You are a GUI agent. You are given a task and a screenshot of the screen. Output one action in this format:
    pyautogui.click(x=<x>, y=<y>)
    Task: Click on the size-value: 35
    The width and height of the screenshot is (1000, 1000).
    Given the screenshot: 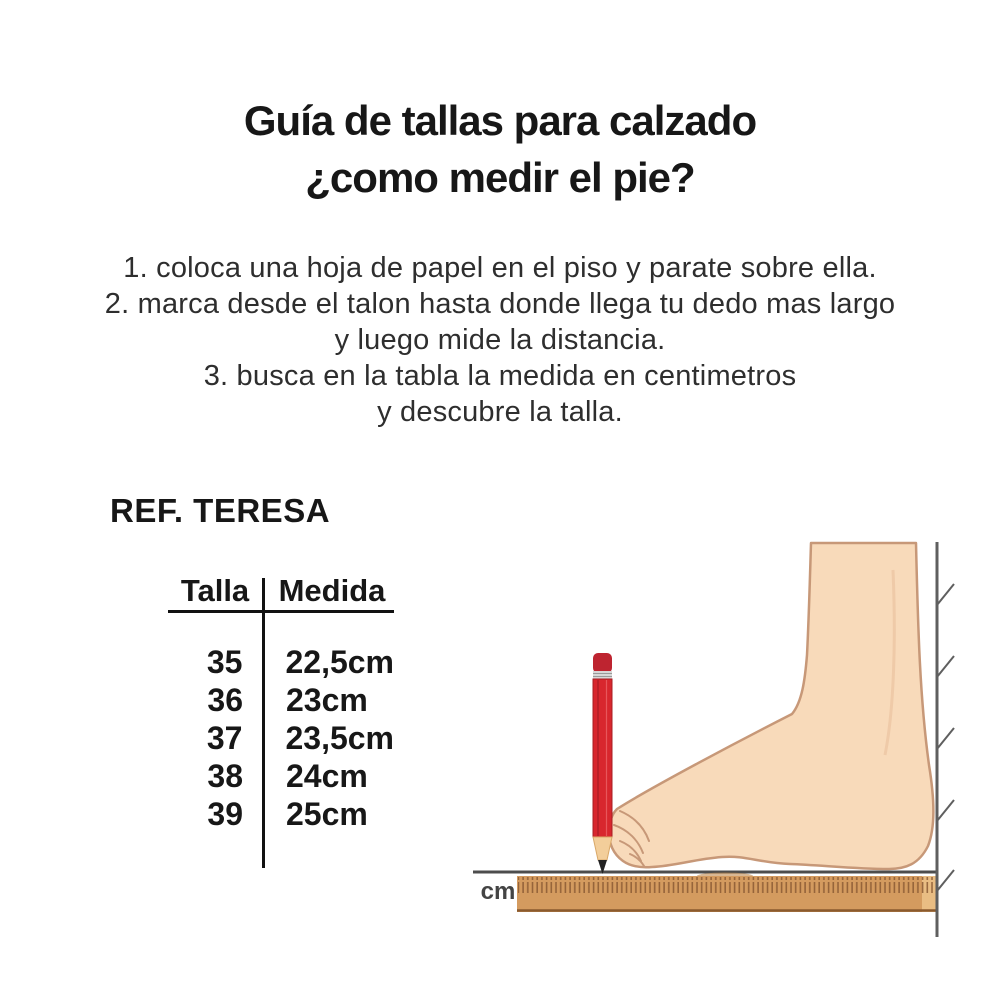 What is the action you would take?
    pyautogui.click(x=224, y=661)
    